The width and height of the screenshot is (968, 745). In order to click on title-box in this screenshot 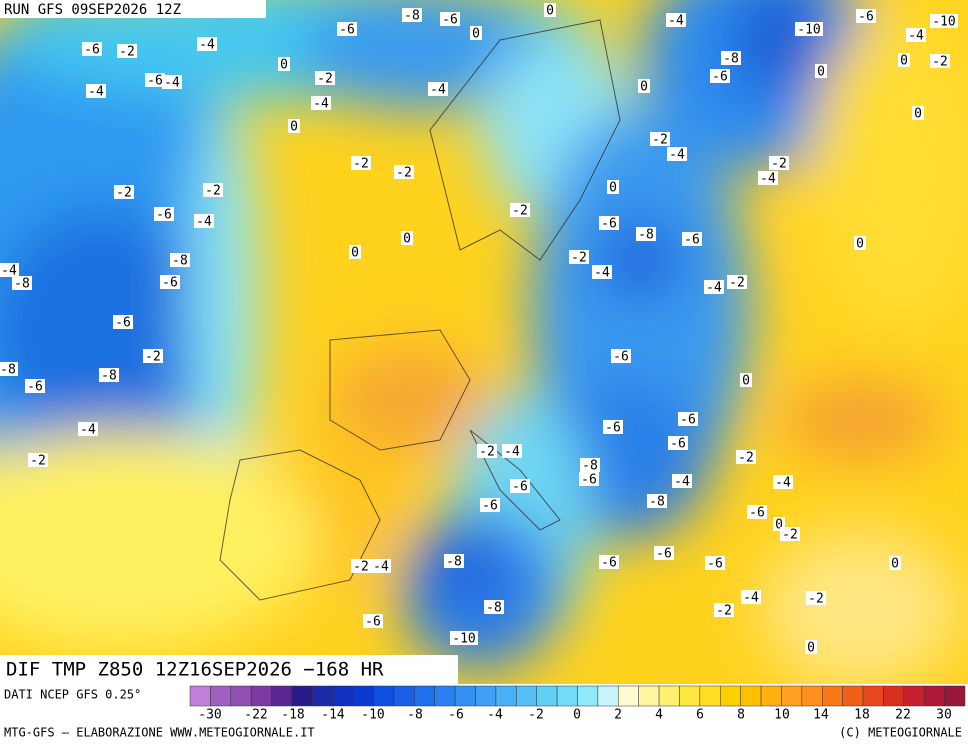, I will do `click(229, 669)`.